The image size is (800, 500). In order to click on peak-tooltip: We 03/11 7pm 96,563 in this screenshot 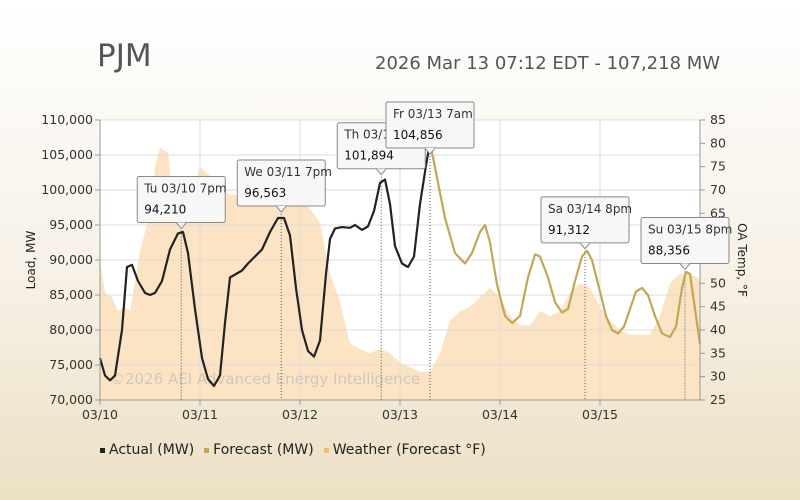, I will do `click(284, 186)`.